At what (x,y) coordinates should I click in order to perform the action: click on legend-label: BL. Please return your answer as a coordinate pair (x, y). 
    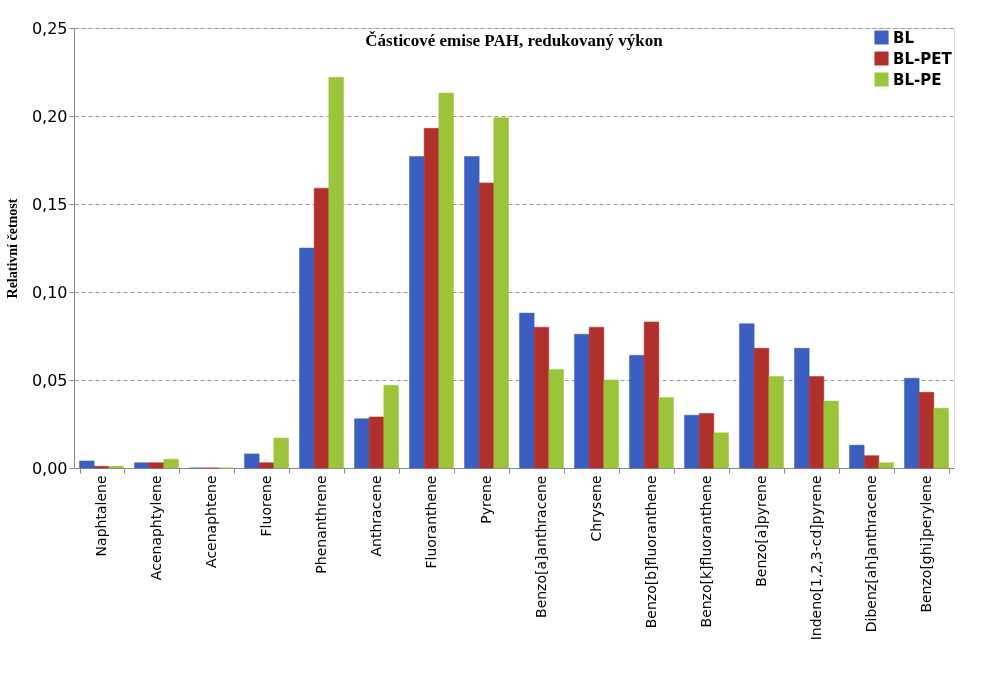
    Looking at the image, I should click on (904, 37).